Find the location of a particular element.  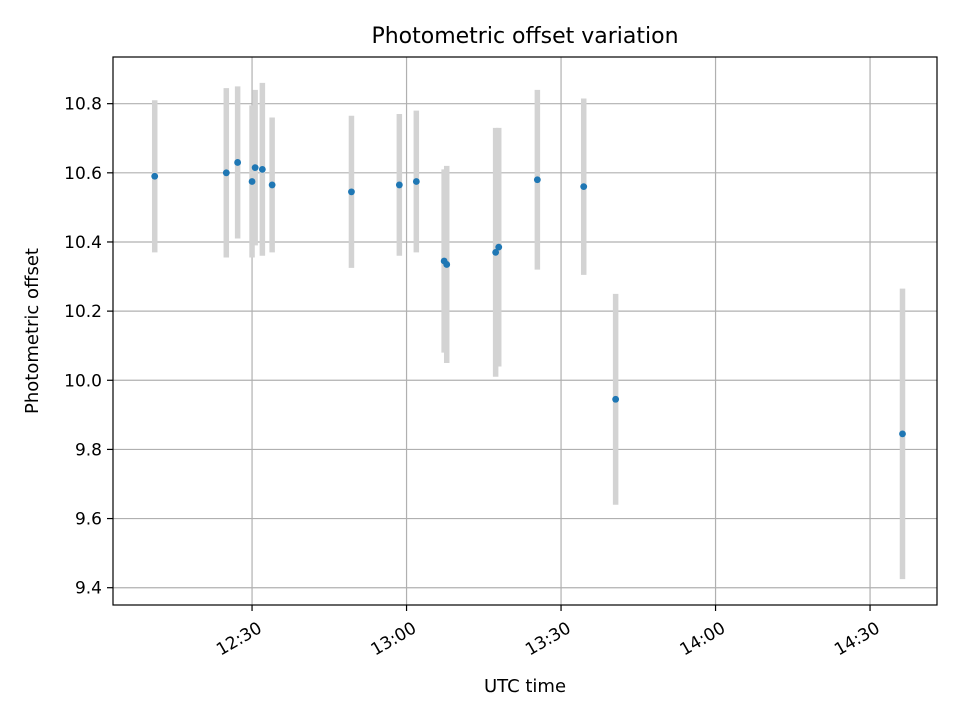

y-tick-label: 10.4 is located at coordinates (83, 243).